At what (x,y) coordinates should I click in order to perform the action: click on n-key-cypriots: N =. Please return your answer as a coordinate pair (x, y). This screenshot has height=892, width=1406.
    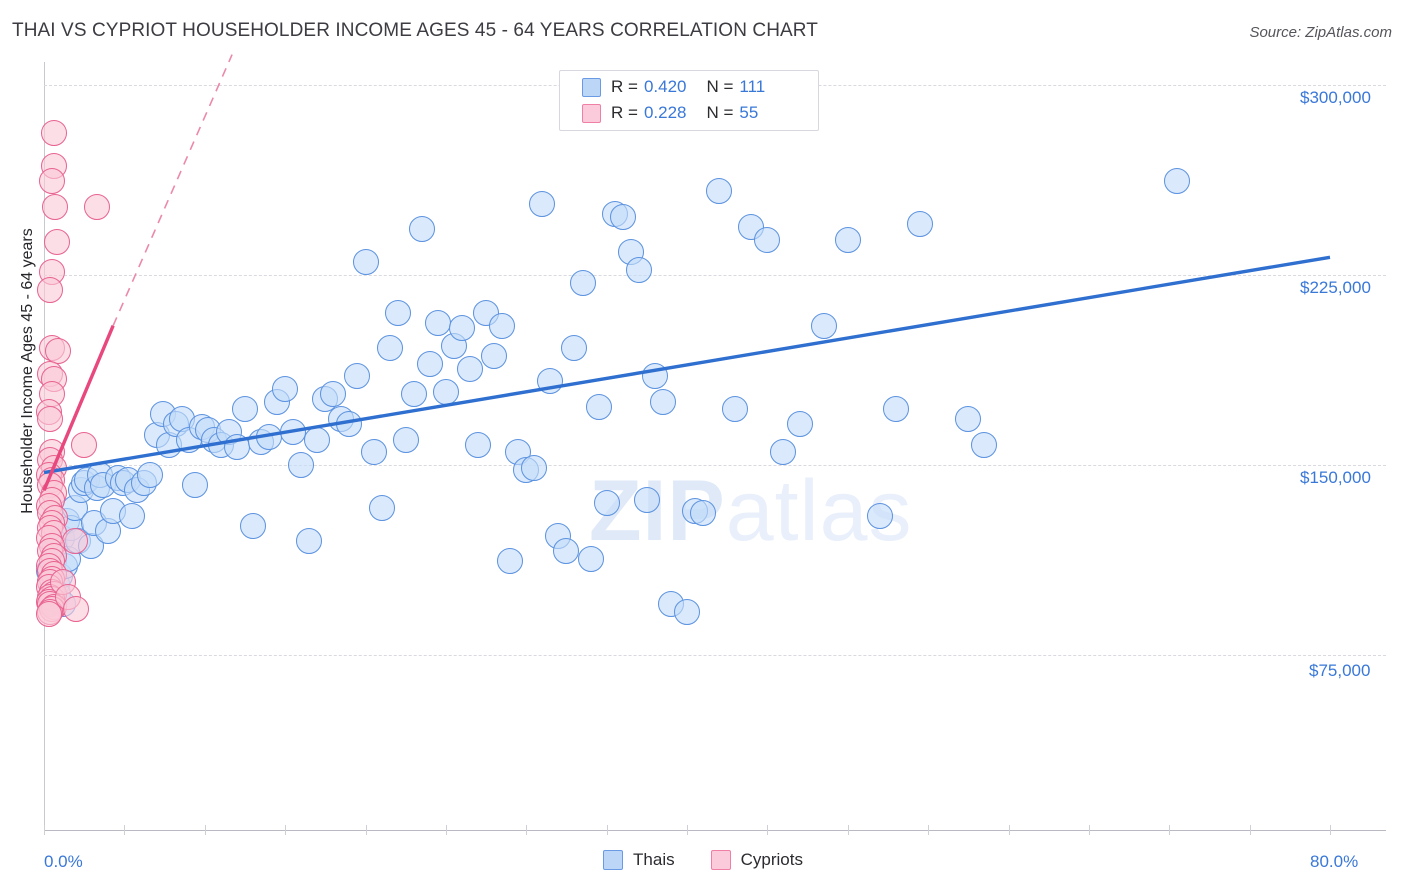
    Looking at the image, I should click on (720, 112).